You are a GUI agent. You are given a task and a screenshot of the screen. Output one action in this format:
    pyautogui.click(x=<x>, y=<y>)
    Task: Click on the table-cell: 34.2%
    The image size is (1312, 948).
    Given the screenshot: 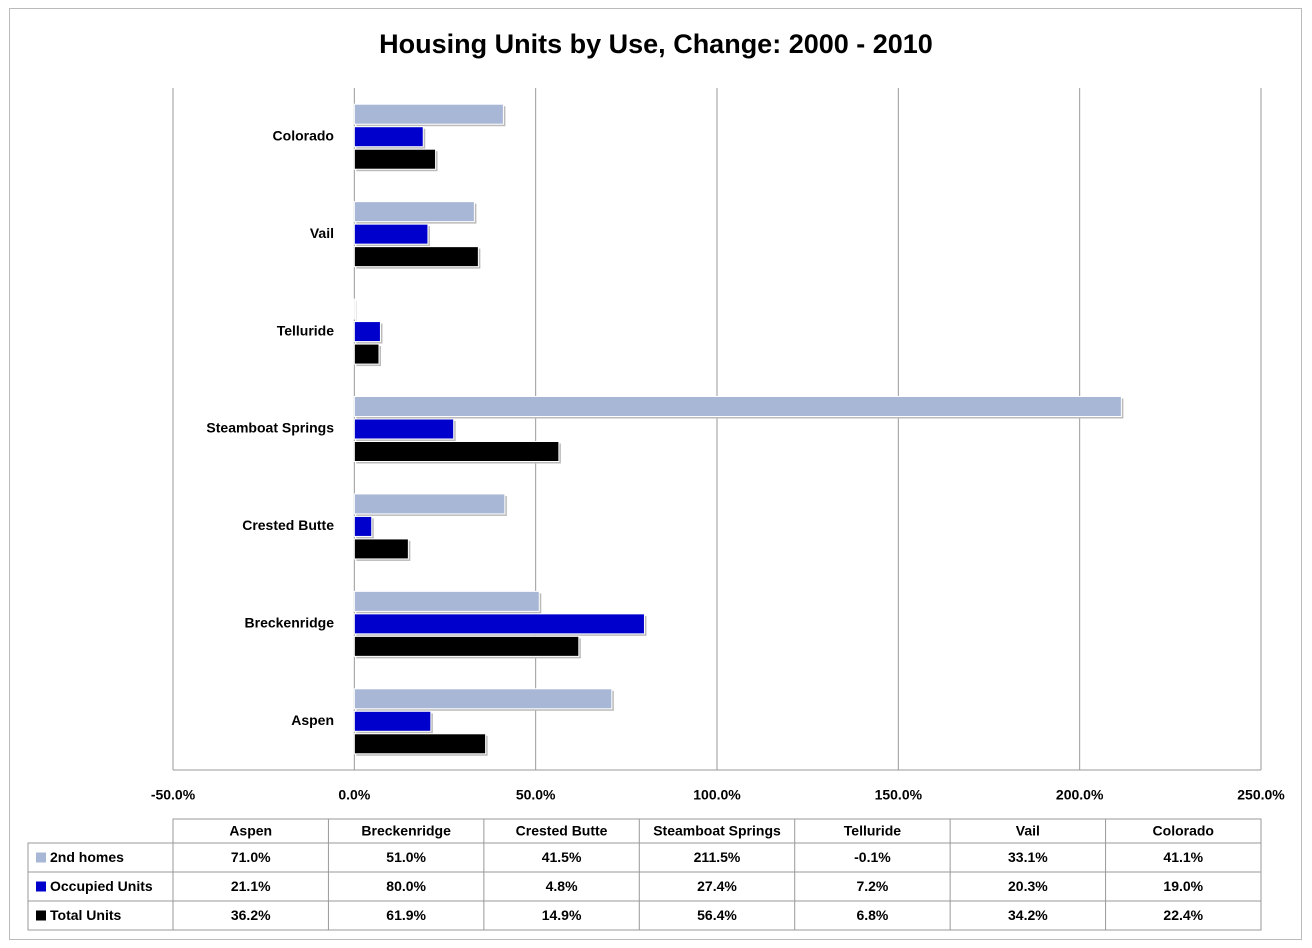 What is the action you would take?
    pyautogui.click(x=1028, y=915)
    